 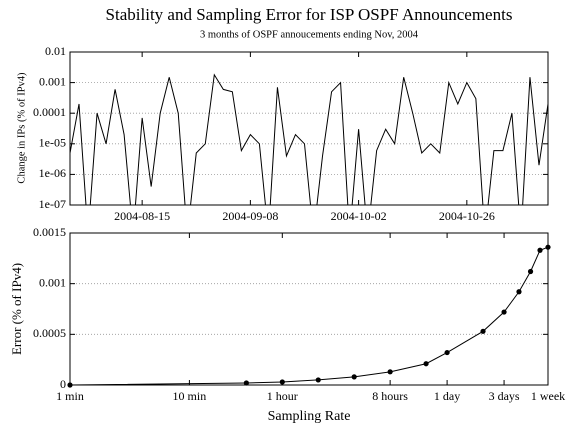 I want to click on y-tick-label: 0.0015, so click(x=49, y=232).